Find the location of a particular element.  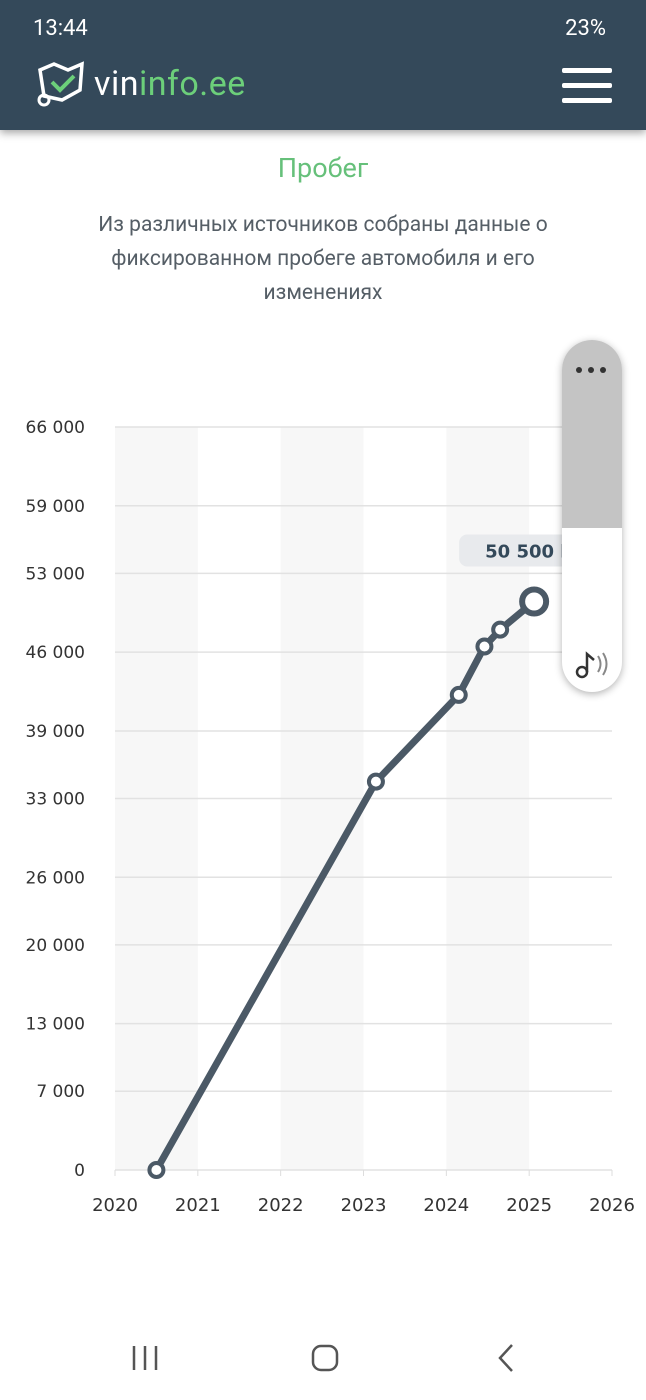

y-tick-label: 46 000 is located at coordinates (55, 653).